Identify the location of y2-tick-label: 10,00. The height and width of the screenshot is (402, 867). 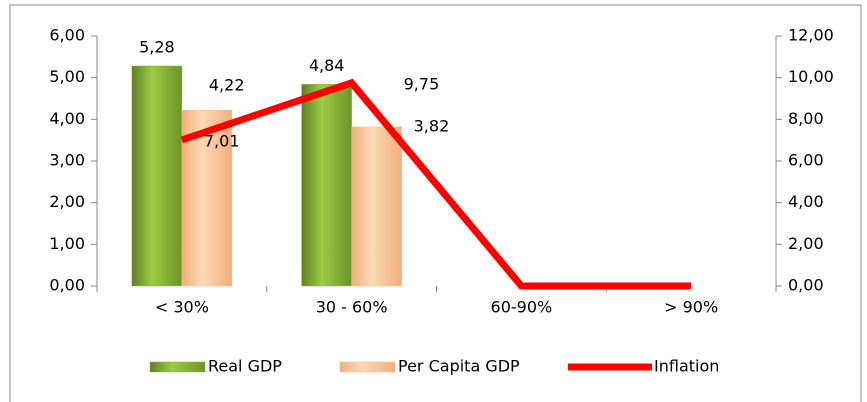
(811, 76).